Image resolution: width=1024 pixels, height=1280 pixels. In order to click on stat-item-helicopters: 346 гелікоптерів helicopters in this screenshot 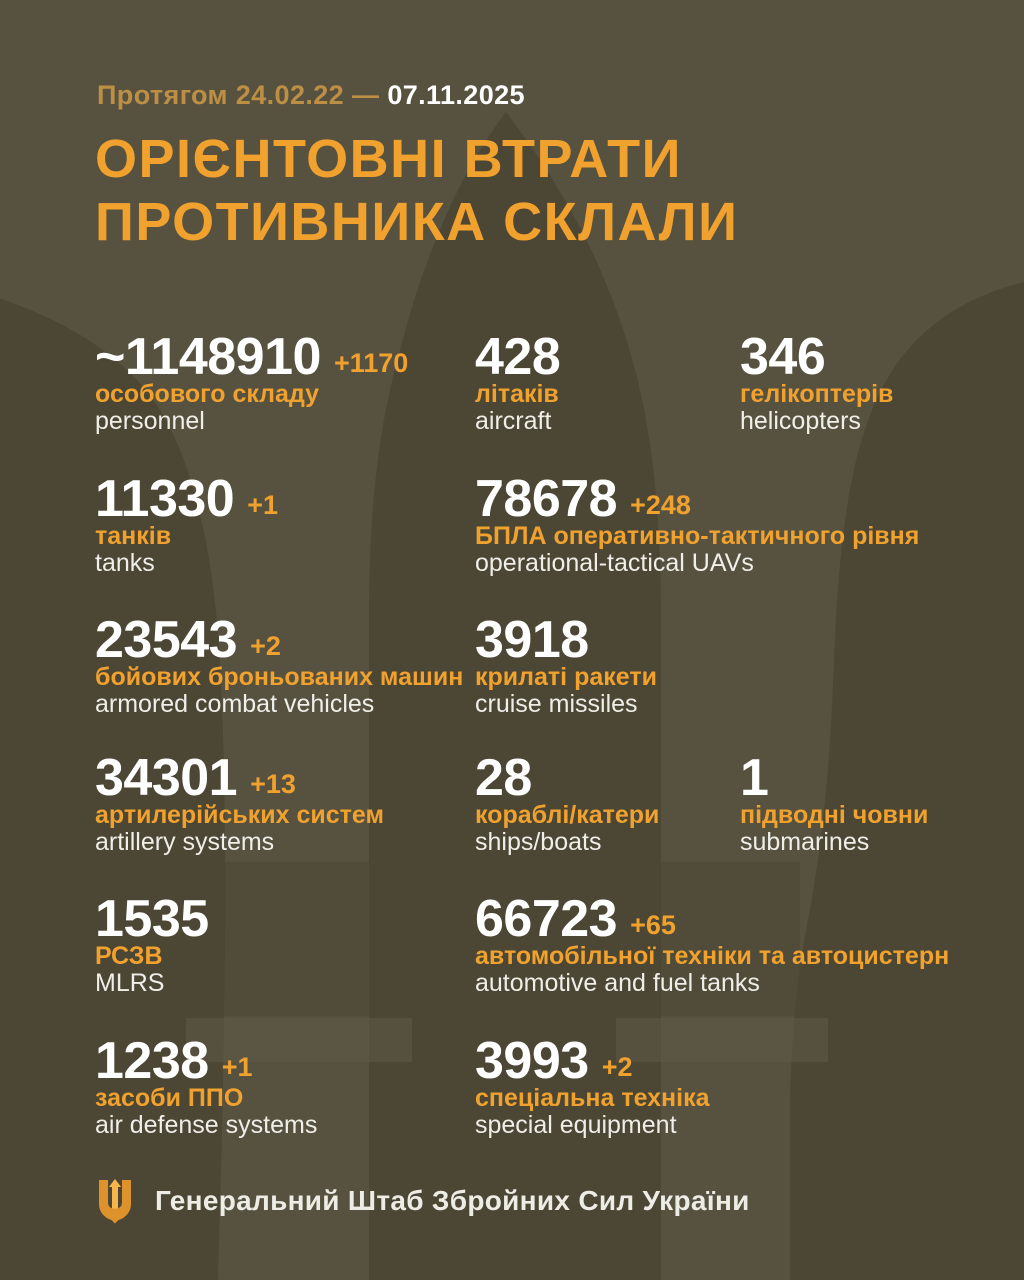, I will do `click(882, 382)`.